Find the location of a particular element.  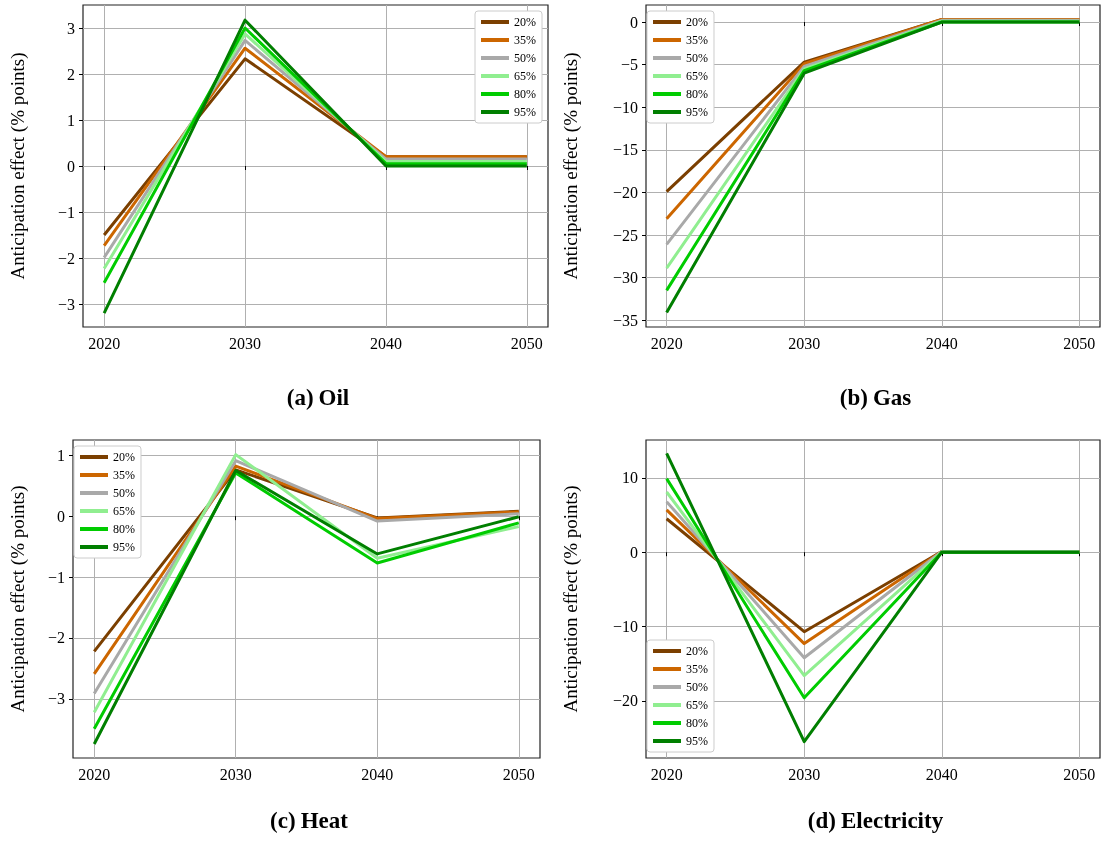

text: (c) Heat is located at coordinates (309, 820).